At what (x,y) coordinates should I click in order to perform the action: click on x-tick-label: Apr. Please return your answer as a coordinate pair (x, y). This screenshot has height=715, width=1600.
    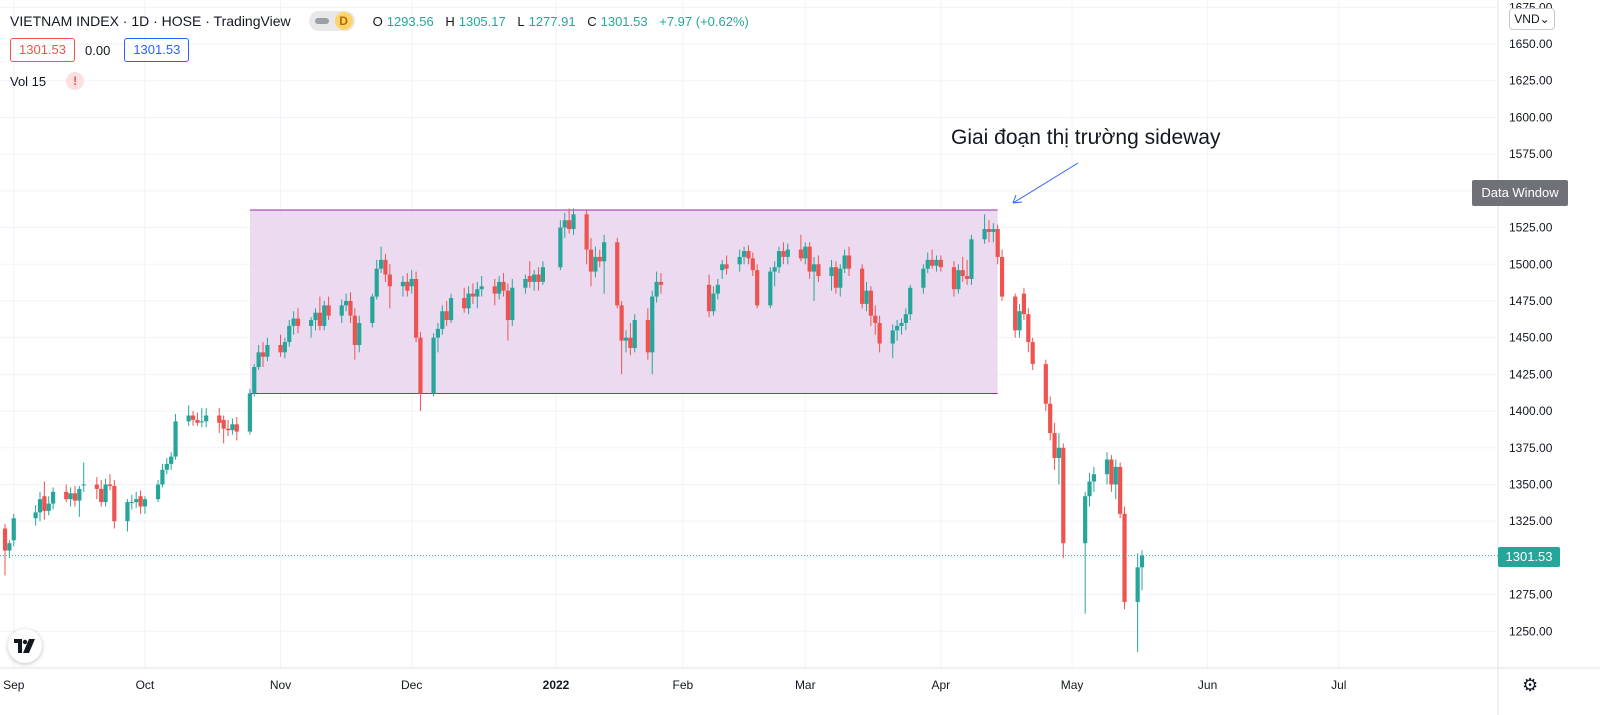
    Looking at the image, I should click on (941, 685).